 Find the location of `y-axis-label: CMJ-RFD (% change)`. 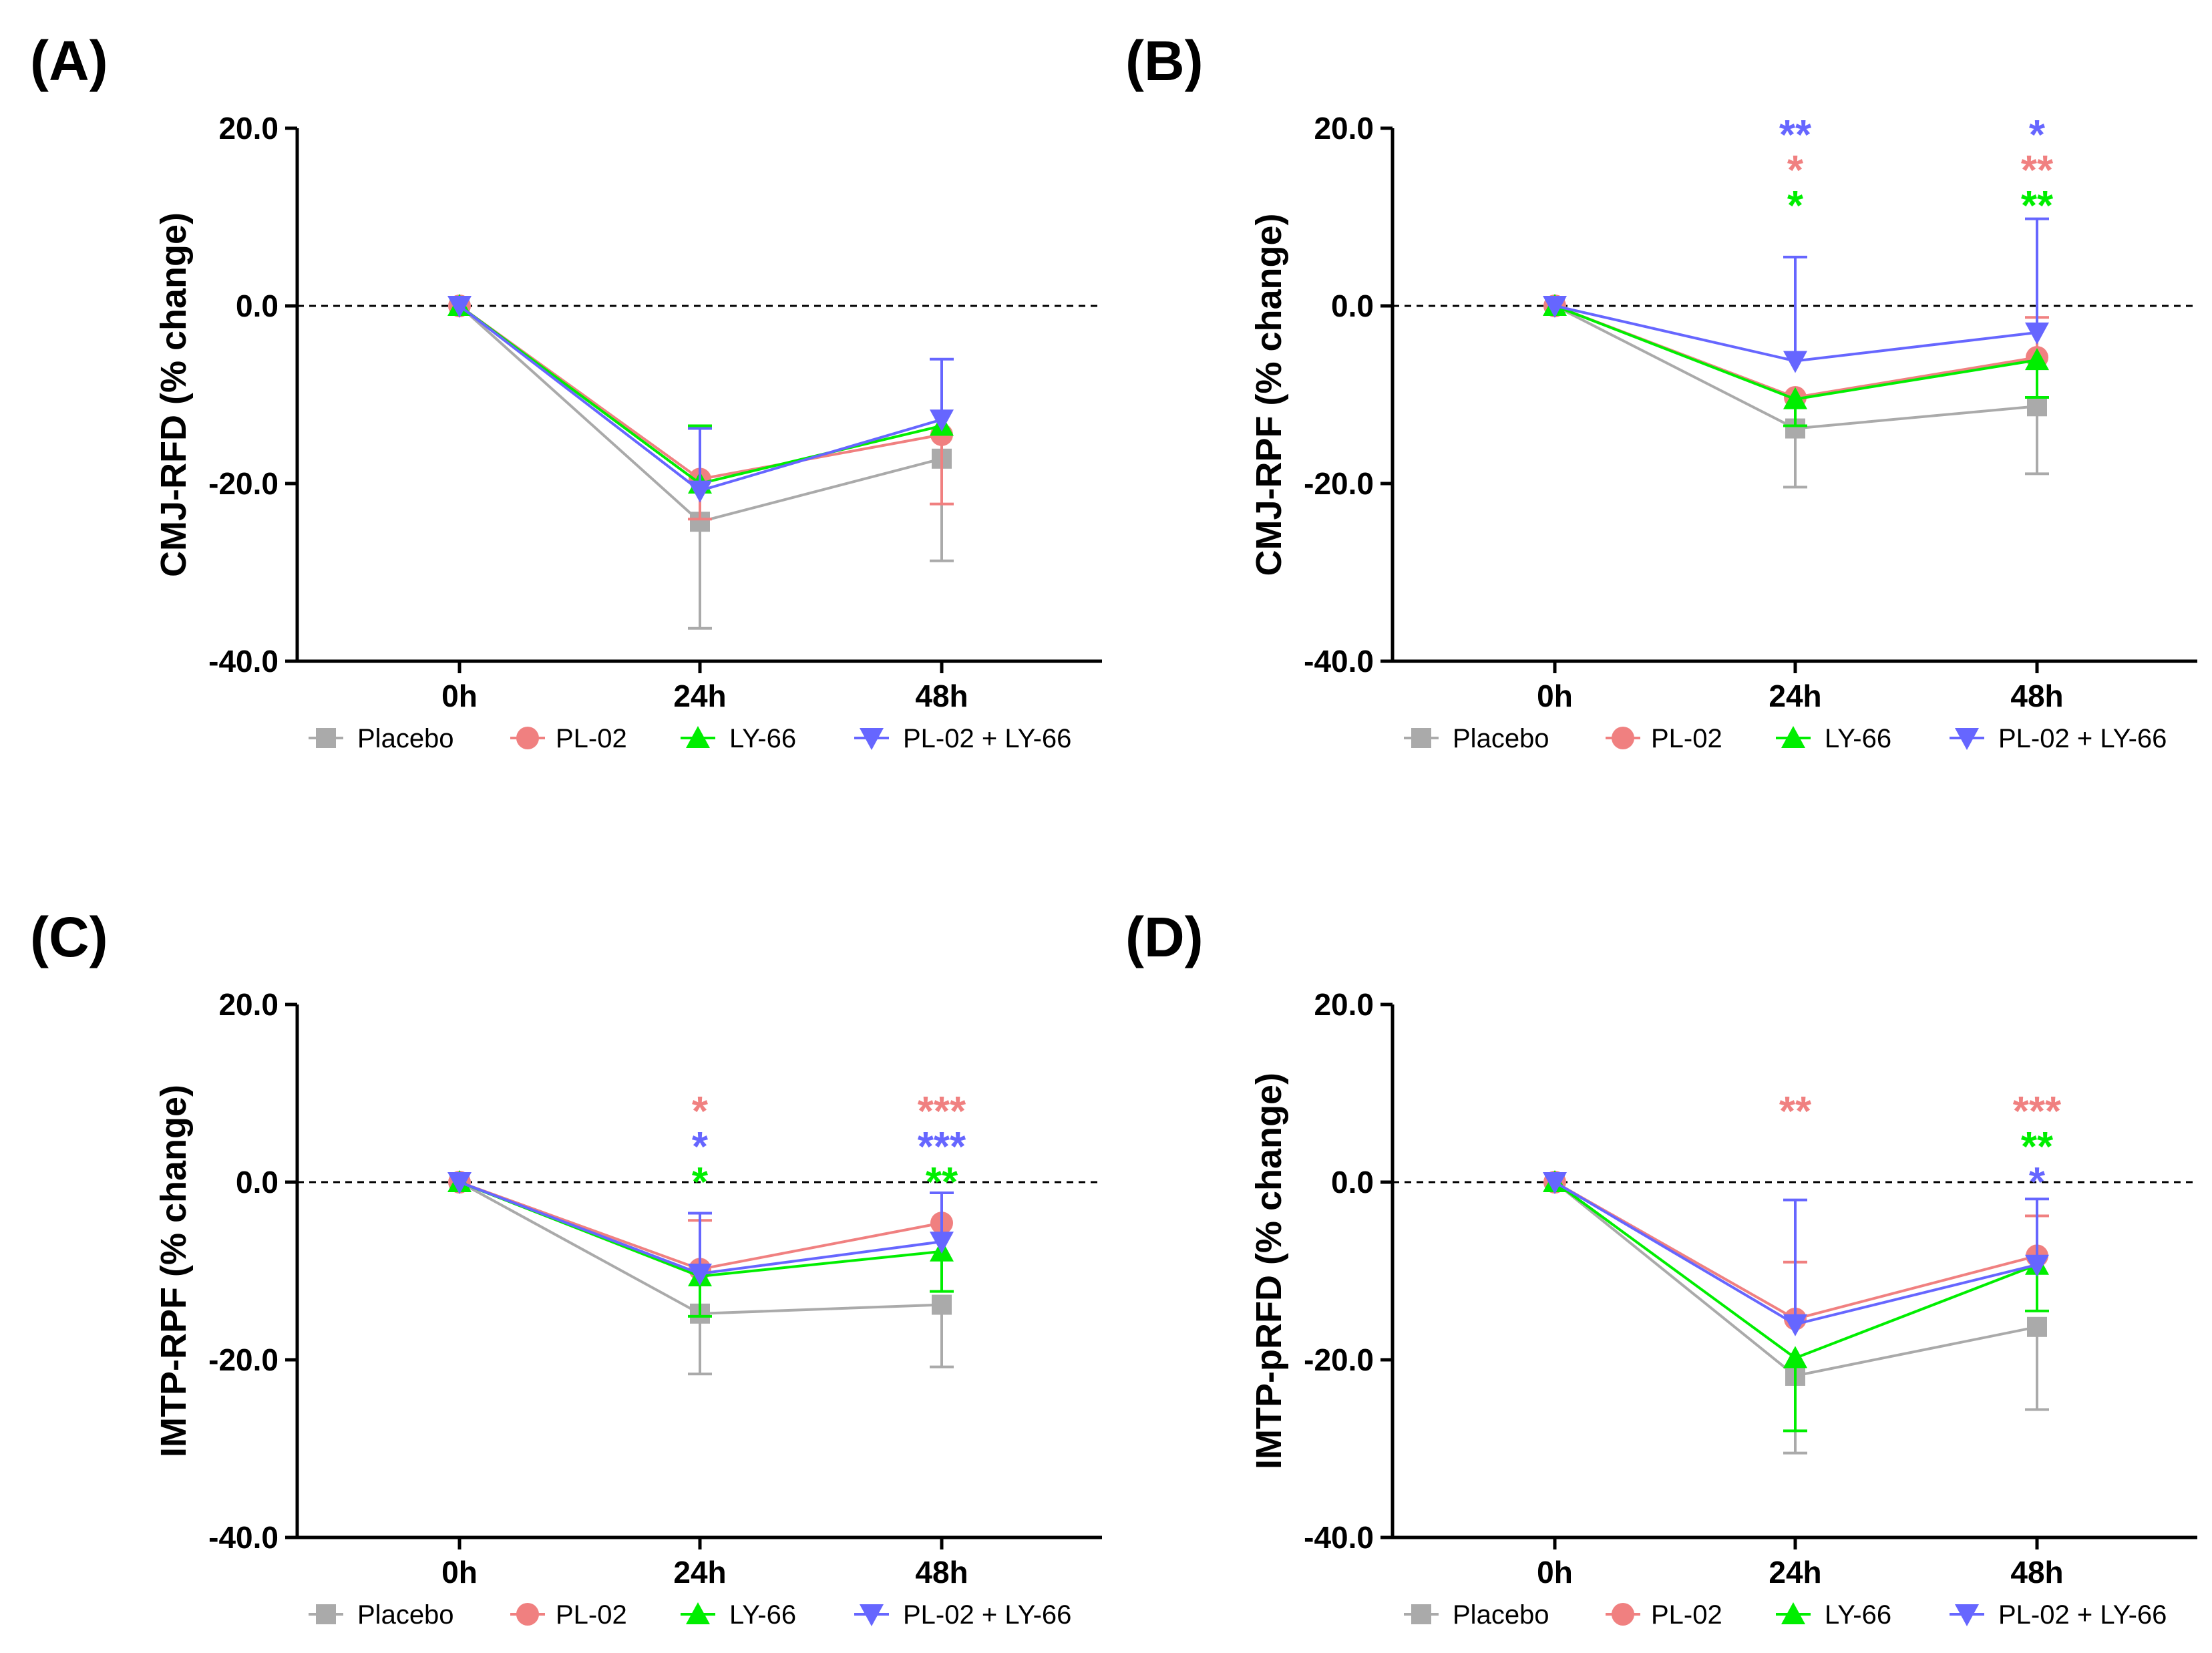

y-axis-label: CMJ-RFD (% change) is located at coordinates (174, 394).